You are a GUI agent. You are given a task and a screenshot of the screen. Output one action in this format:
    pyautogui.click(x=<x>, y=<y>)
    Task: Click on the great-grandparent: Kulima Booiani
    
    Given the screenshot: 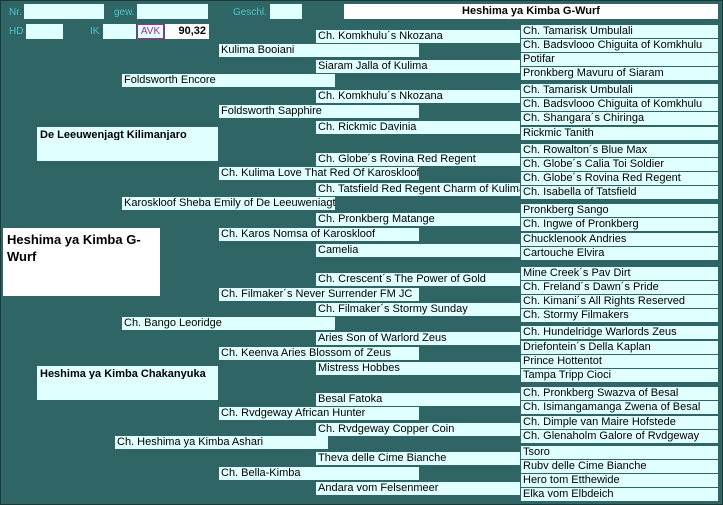 What is the action you would take?
    pyautogui.click(x=319, y=50)
    